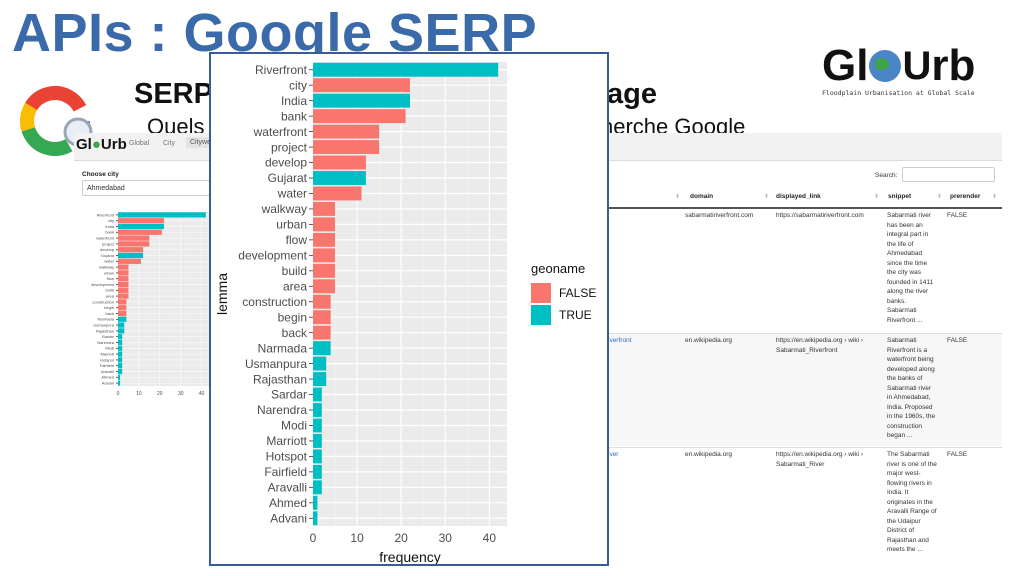  Describe the element at coordinates (632, 94) in the screenshot. I see `subtitle-right: age` at that location.